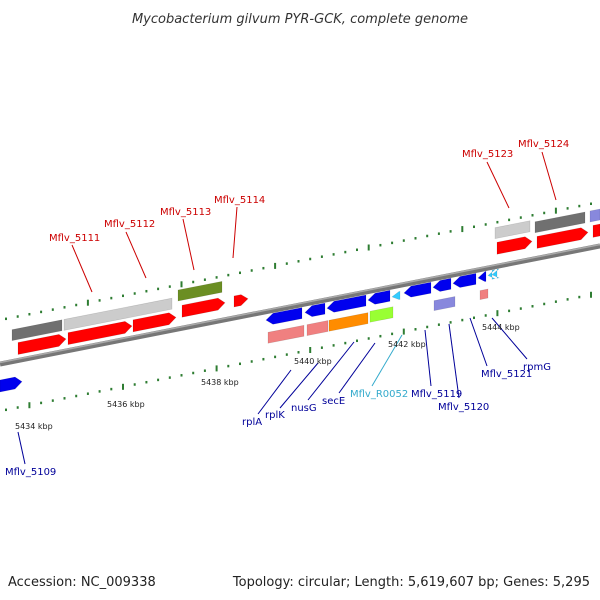  What do you see at coordinates (333, 401) in the screenshot?
I see `gene-label: secE` at bounding box center [333, 401].